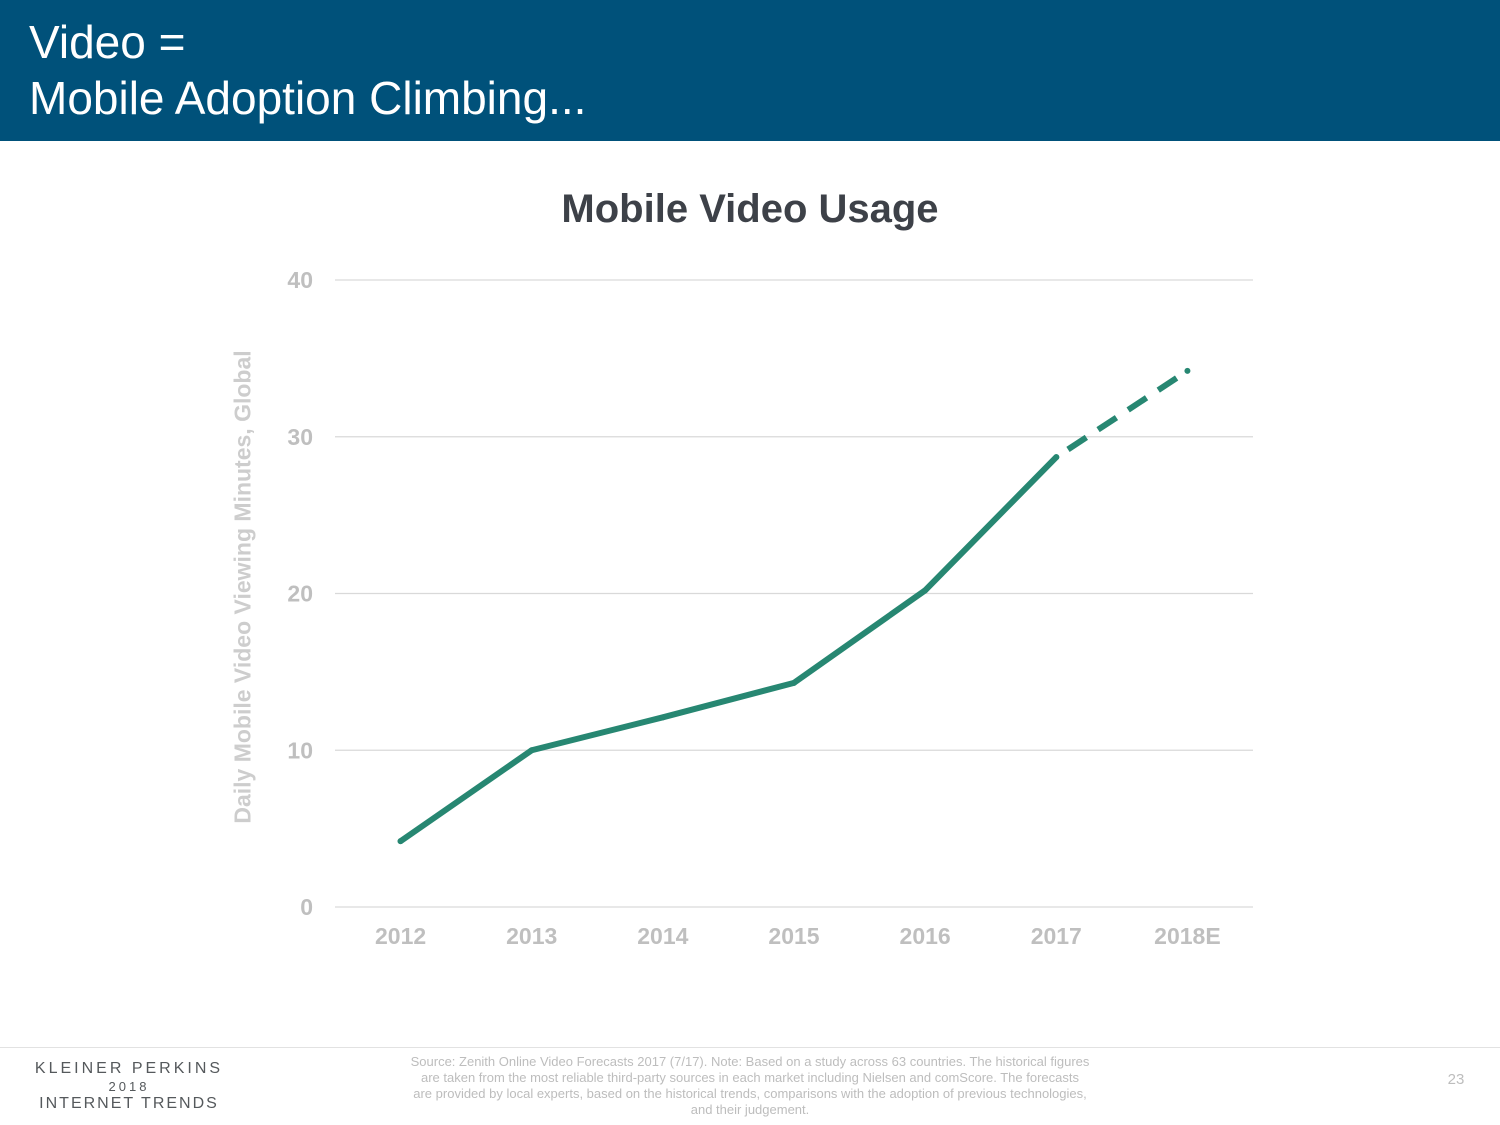  I want to click on chart-title: Mobile Video Usage, so click(750, 209).